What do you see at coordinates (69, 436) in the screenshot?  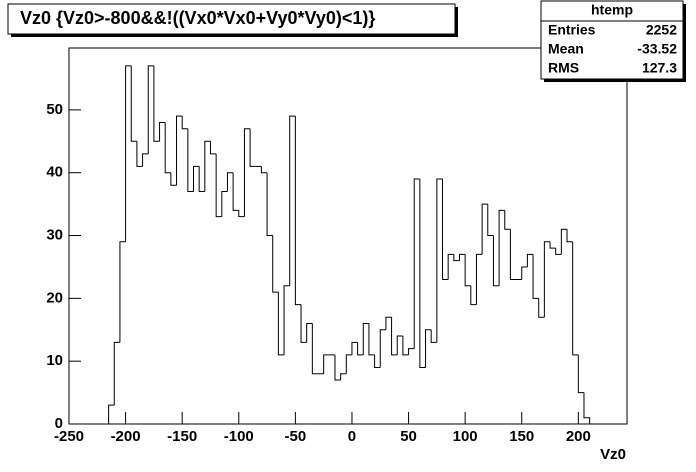 I see `x-tick-label: -250` at bounding box center [69, 436].